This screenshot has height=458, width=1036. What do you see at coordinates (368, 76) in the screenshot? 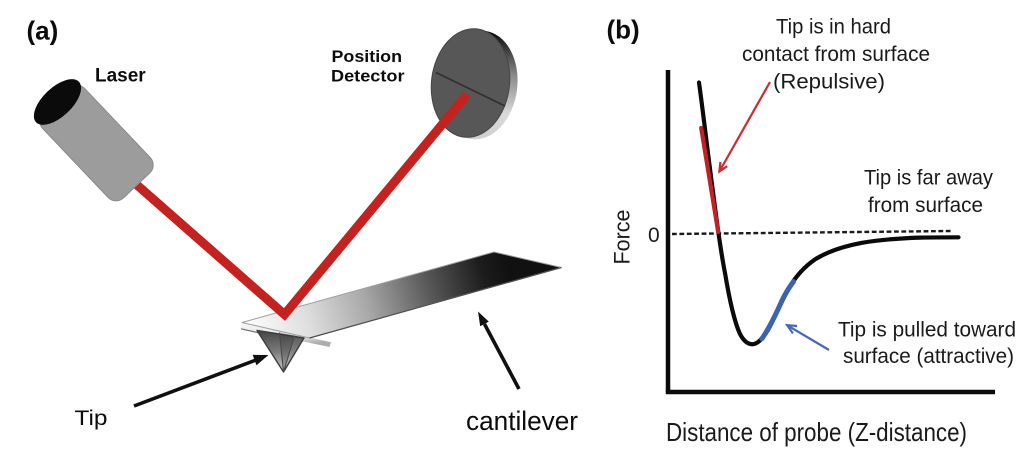
I see `svg-text: Detector` at bounding box center [368, 76].